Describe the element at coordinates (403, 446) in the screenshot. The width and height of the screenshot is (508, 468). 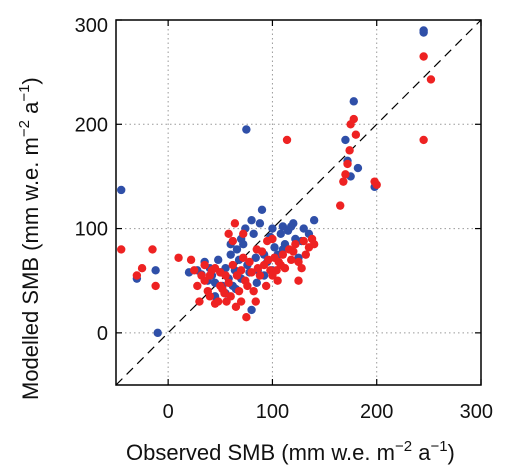
I see `x-axis-label-exponent-m: −2` at that location.